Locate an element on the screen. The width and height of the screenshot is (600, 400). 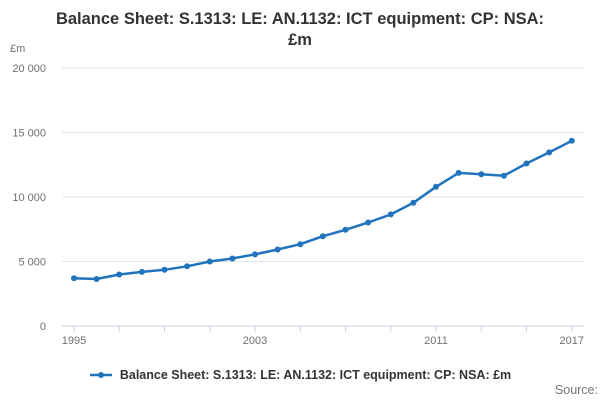
legend-series-marker-icon is located at coordinates (100, 375).